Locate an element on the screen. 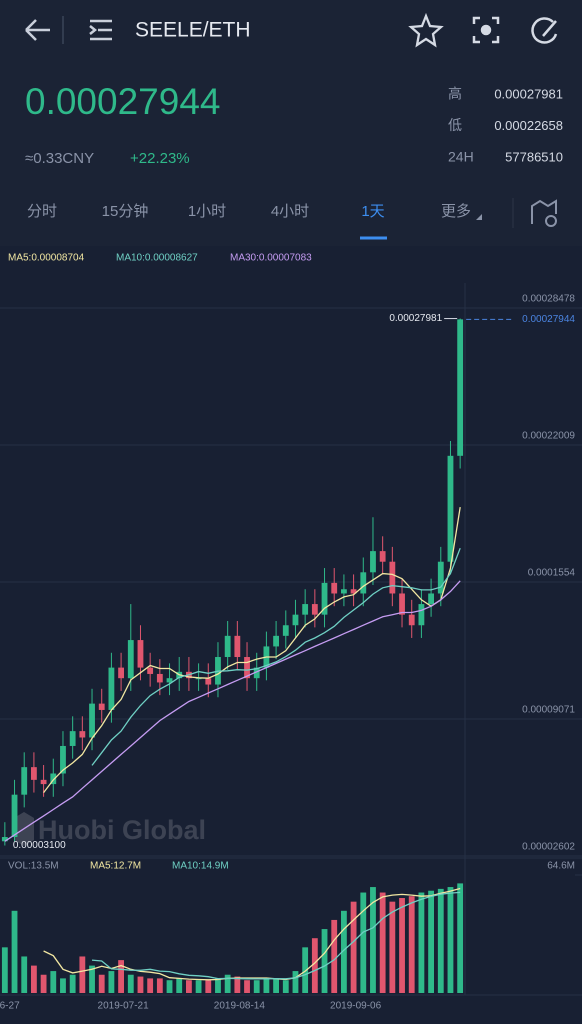  x-tick-label: 2019-07-21 is located at coordinates (124, 1006).